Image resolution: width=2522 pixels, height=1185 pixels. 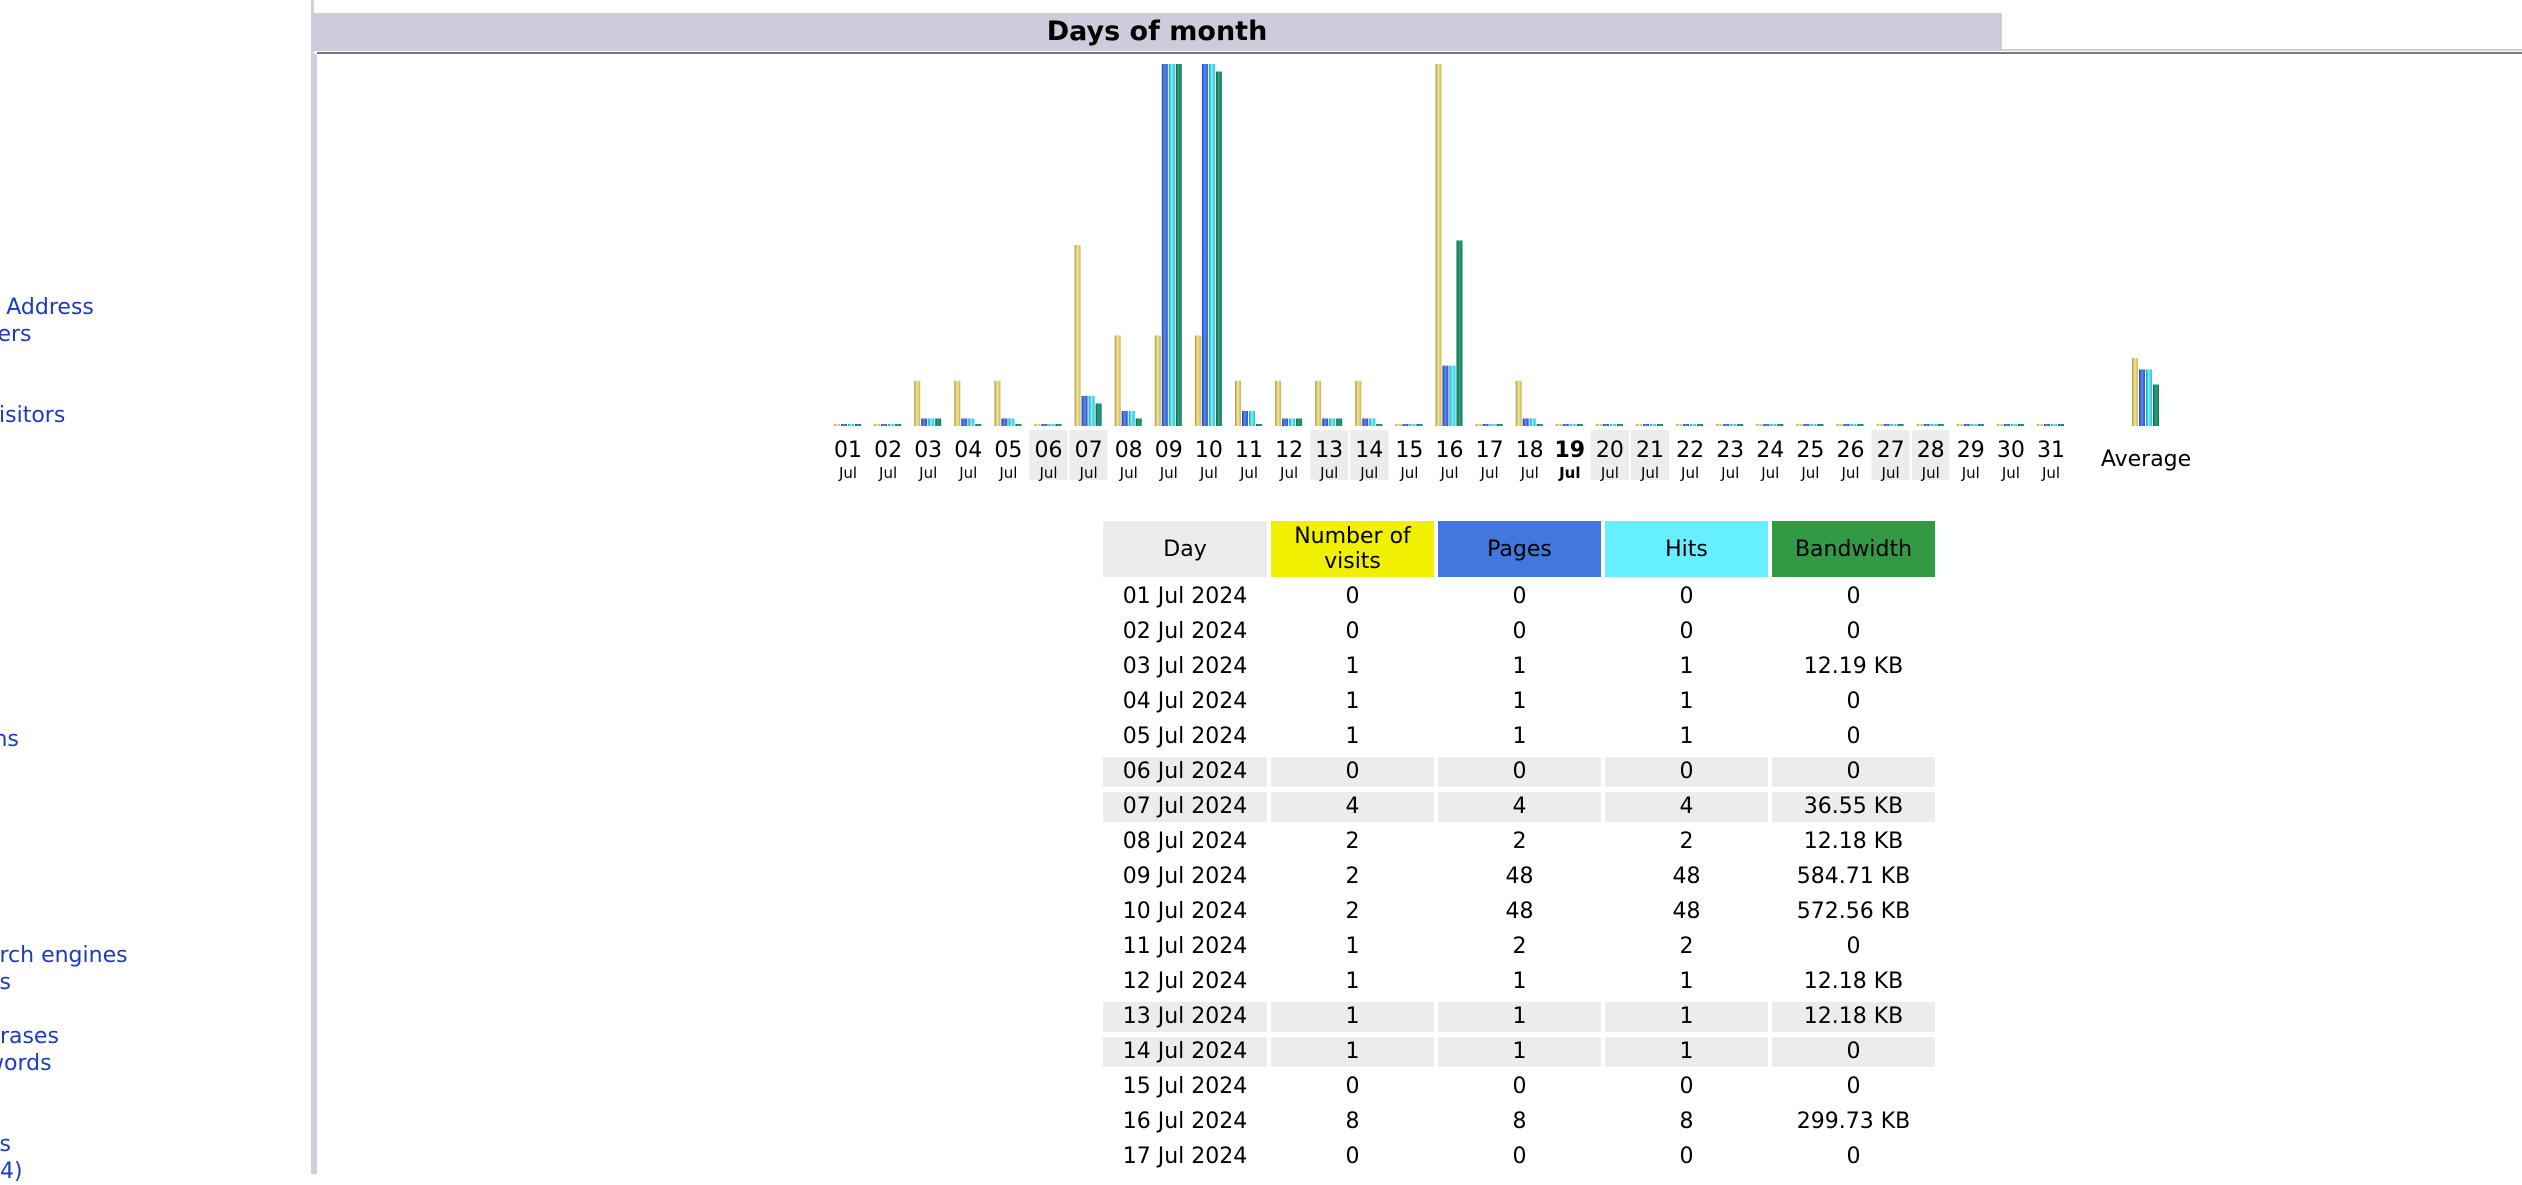 I want to click on tick-label-day: 22, so click(x=1690, y=450).